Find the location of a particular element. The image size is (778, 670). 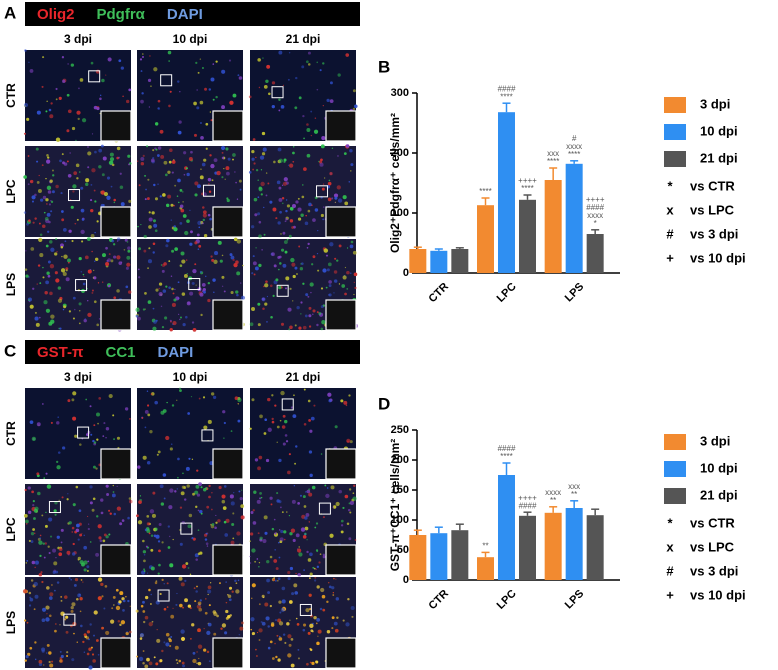

bar is located at coordinates (506, 192).